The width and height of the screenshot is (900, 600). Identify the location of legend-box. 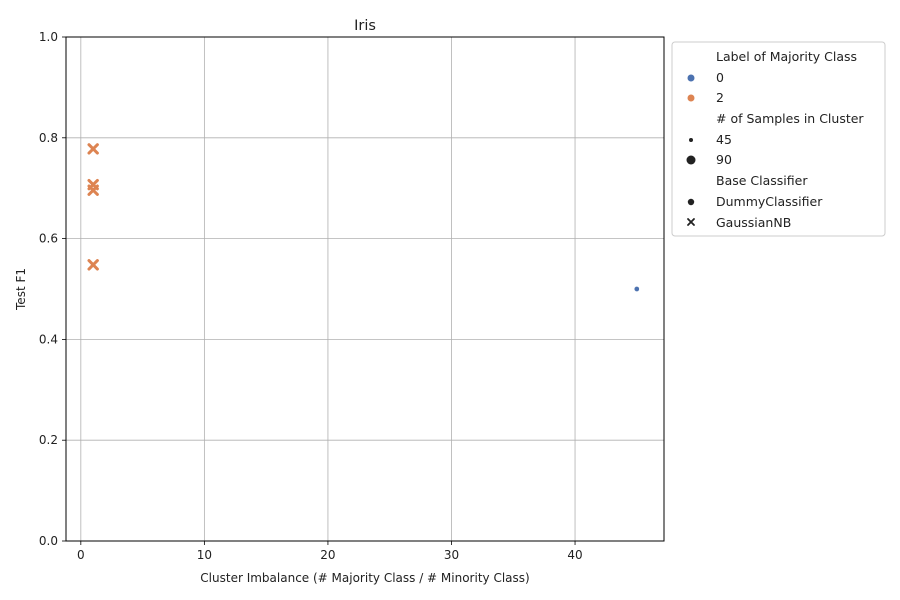
(778, 139).